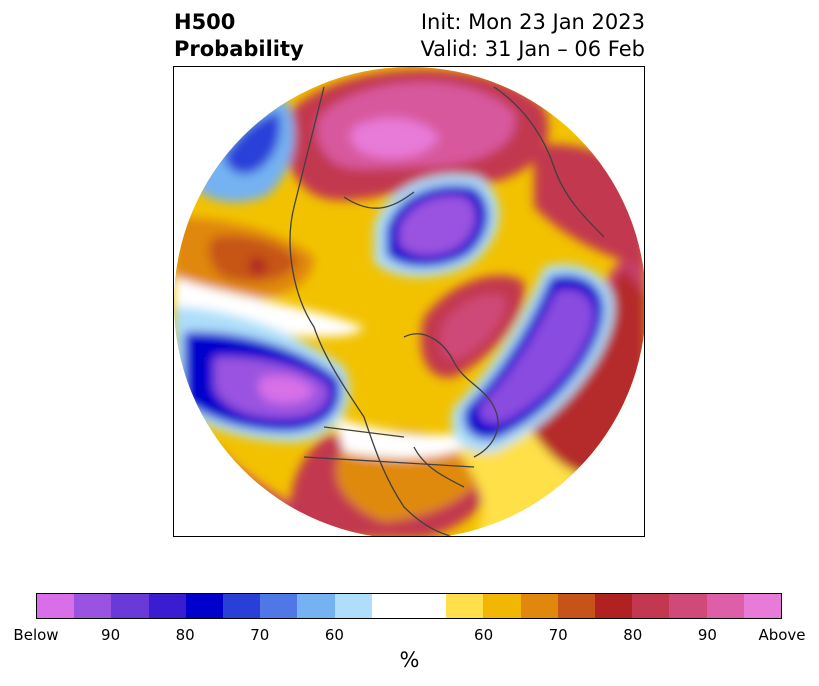 The image size is (819, 686). What do you see at coordinates (252, 143) in the screenshot?
I see `nw-below-core` at bounding box center [252, 143].